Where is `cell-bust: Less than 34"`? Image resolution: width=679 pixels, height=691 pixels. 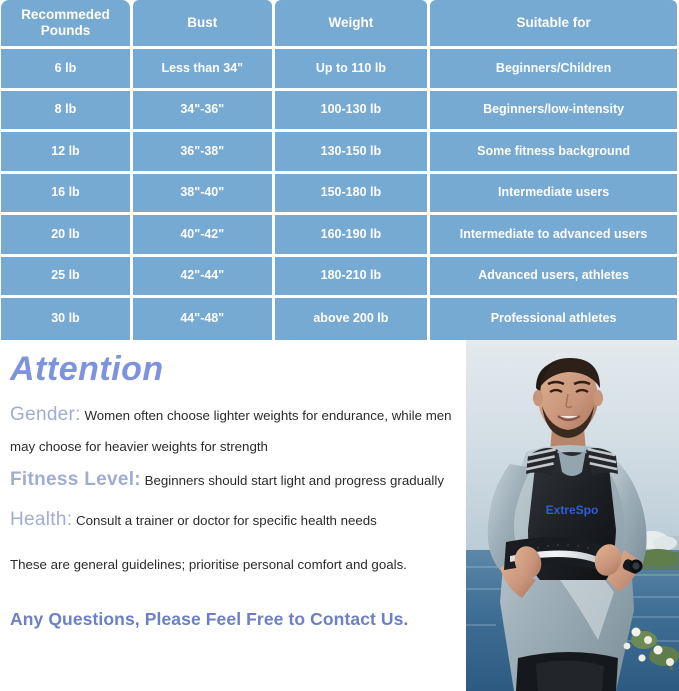
cell-bust: Less than 34" is located at coordinates (202, 68).